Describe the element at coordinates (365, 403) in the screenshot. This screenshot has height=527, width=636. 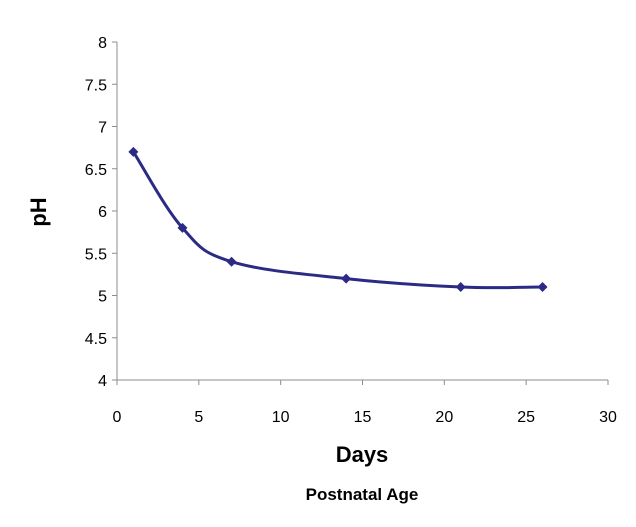
I see `x-ticks: 0 5 10 15 20 25 30` at that location.